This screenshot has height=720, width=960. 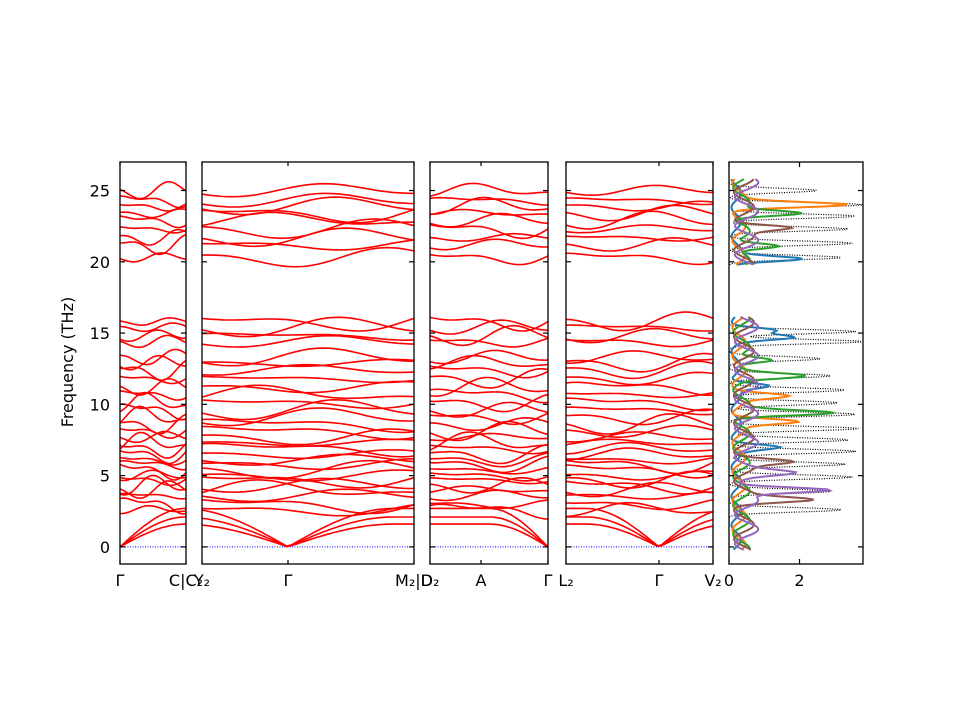 What do you see at coordinates (565, 580) in the screenshot?
I see `kpoint-label: L₂` at bounding box center [565, 580].